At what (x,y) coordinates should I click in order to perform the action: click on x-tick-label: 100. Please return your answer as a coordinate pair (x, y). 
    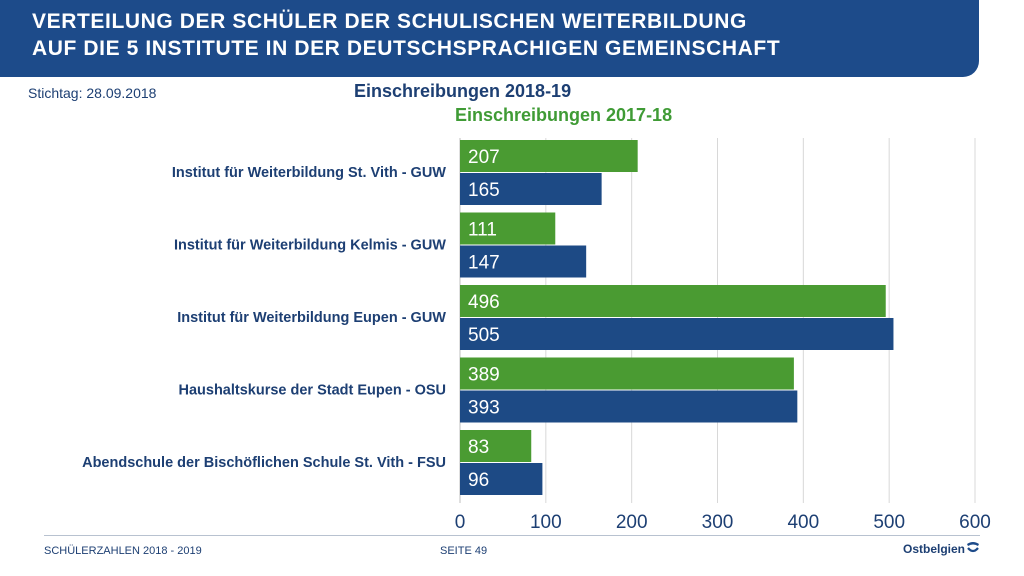
    Looking at the image, I should click on (546, 522).